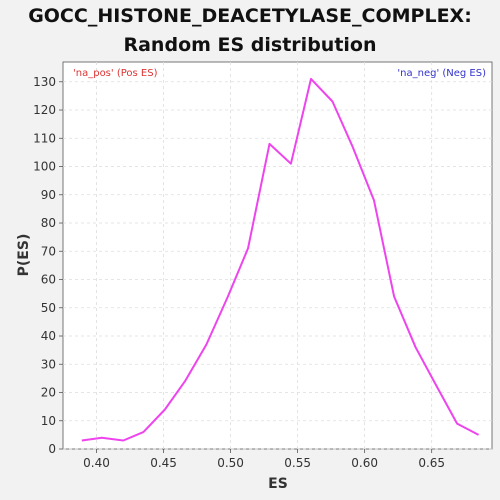  Describe the element at coordinates (48, 195) in the screenshot. I see `y-tick-label: 90` at that location.